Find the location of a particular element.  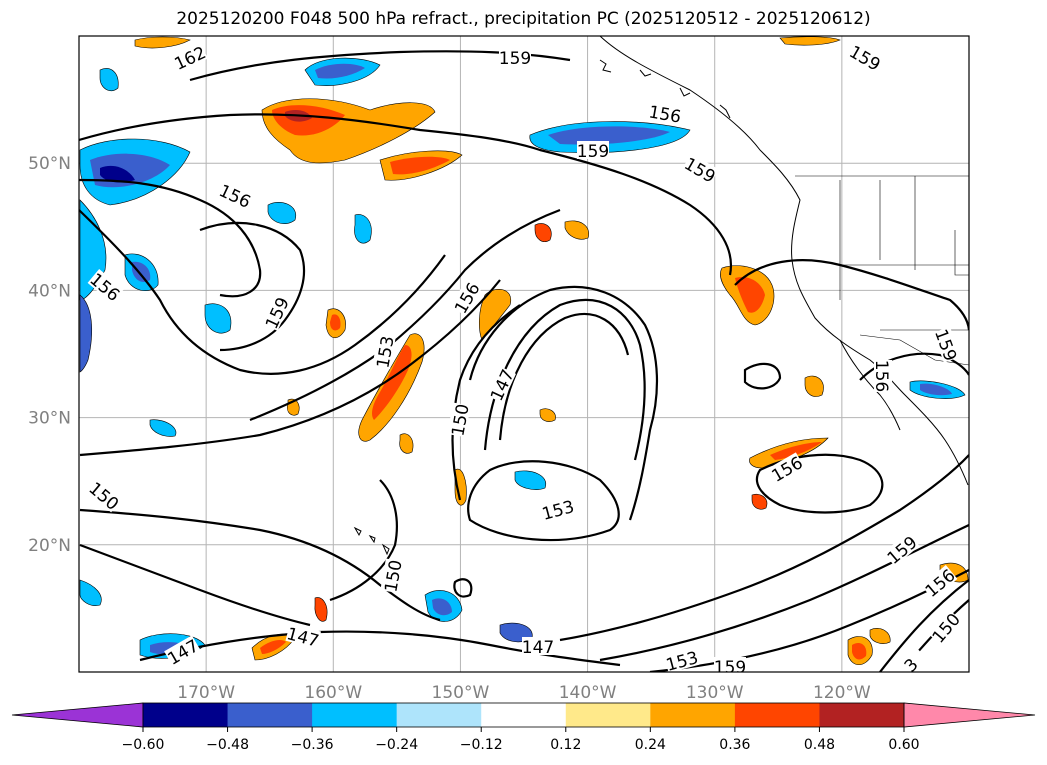

shade-pos-band-core is located at coordinates (392, 382).